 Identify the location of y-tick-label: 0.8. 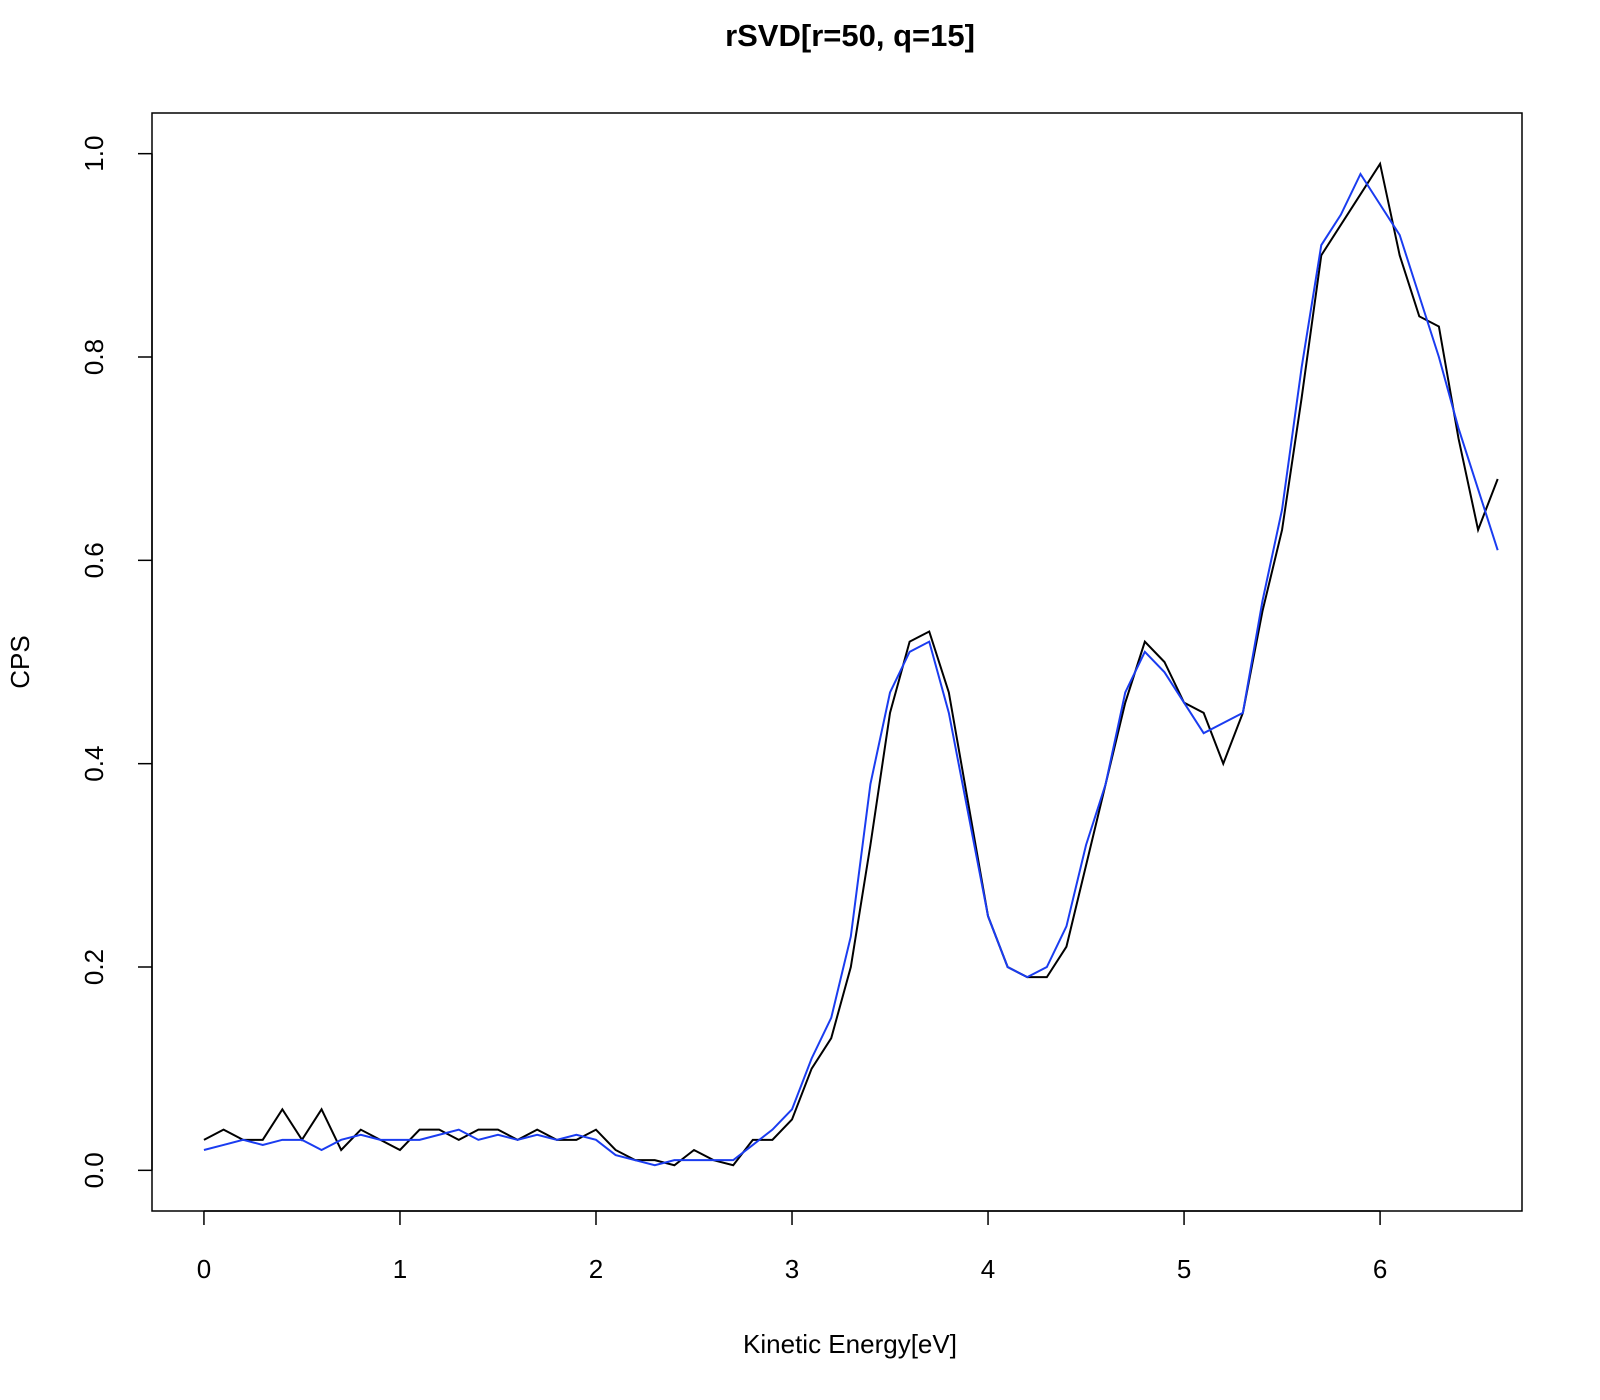
(94, 357).